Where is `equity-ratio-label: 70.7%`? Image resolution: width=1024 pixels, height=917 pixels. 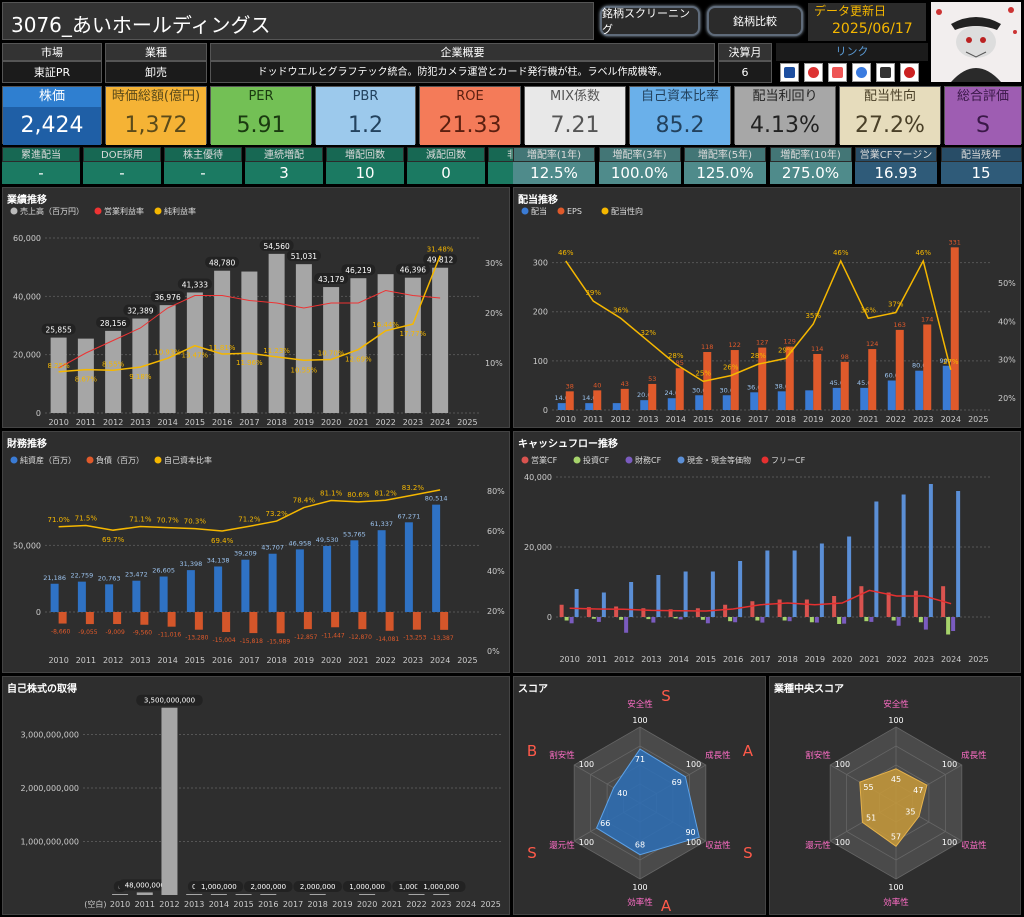 equity-ratio-label: 70.7% is located at coordinates (168, 521).